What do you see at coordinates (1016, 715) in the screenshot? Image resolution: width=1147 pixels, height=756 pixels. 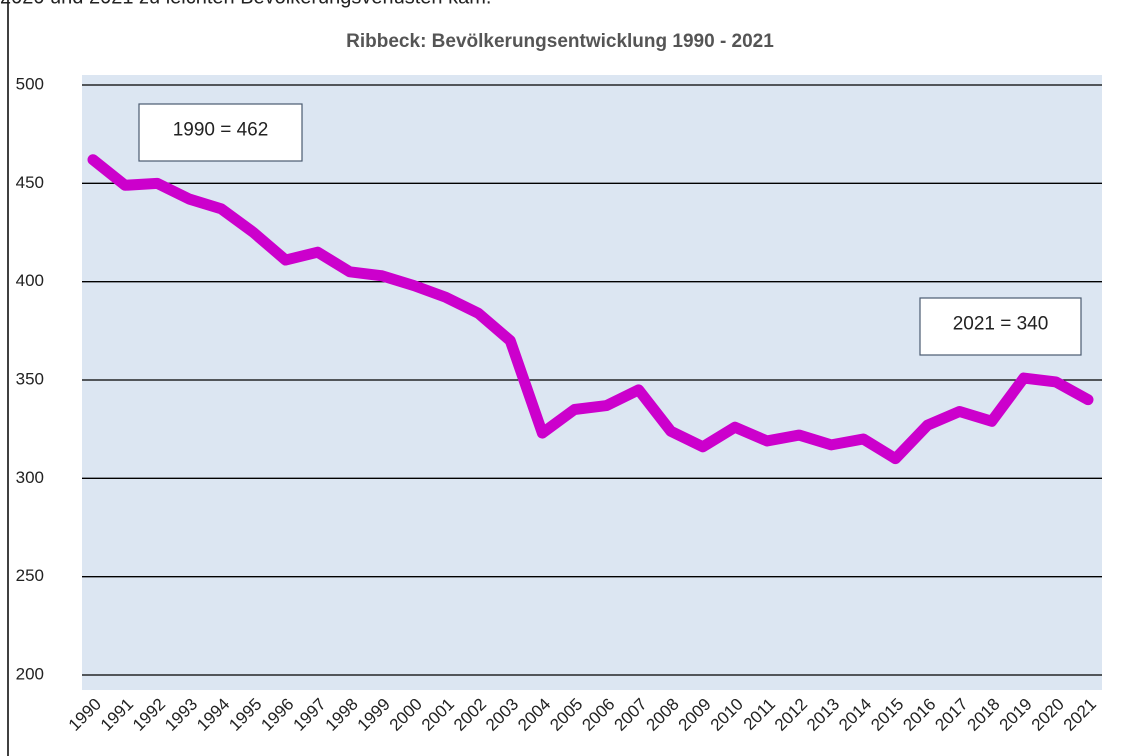 I see `x-tick-label: 2019` at bounding box center [1016, 715].